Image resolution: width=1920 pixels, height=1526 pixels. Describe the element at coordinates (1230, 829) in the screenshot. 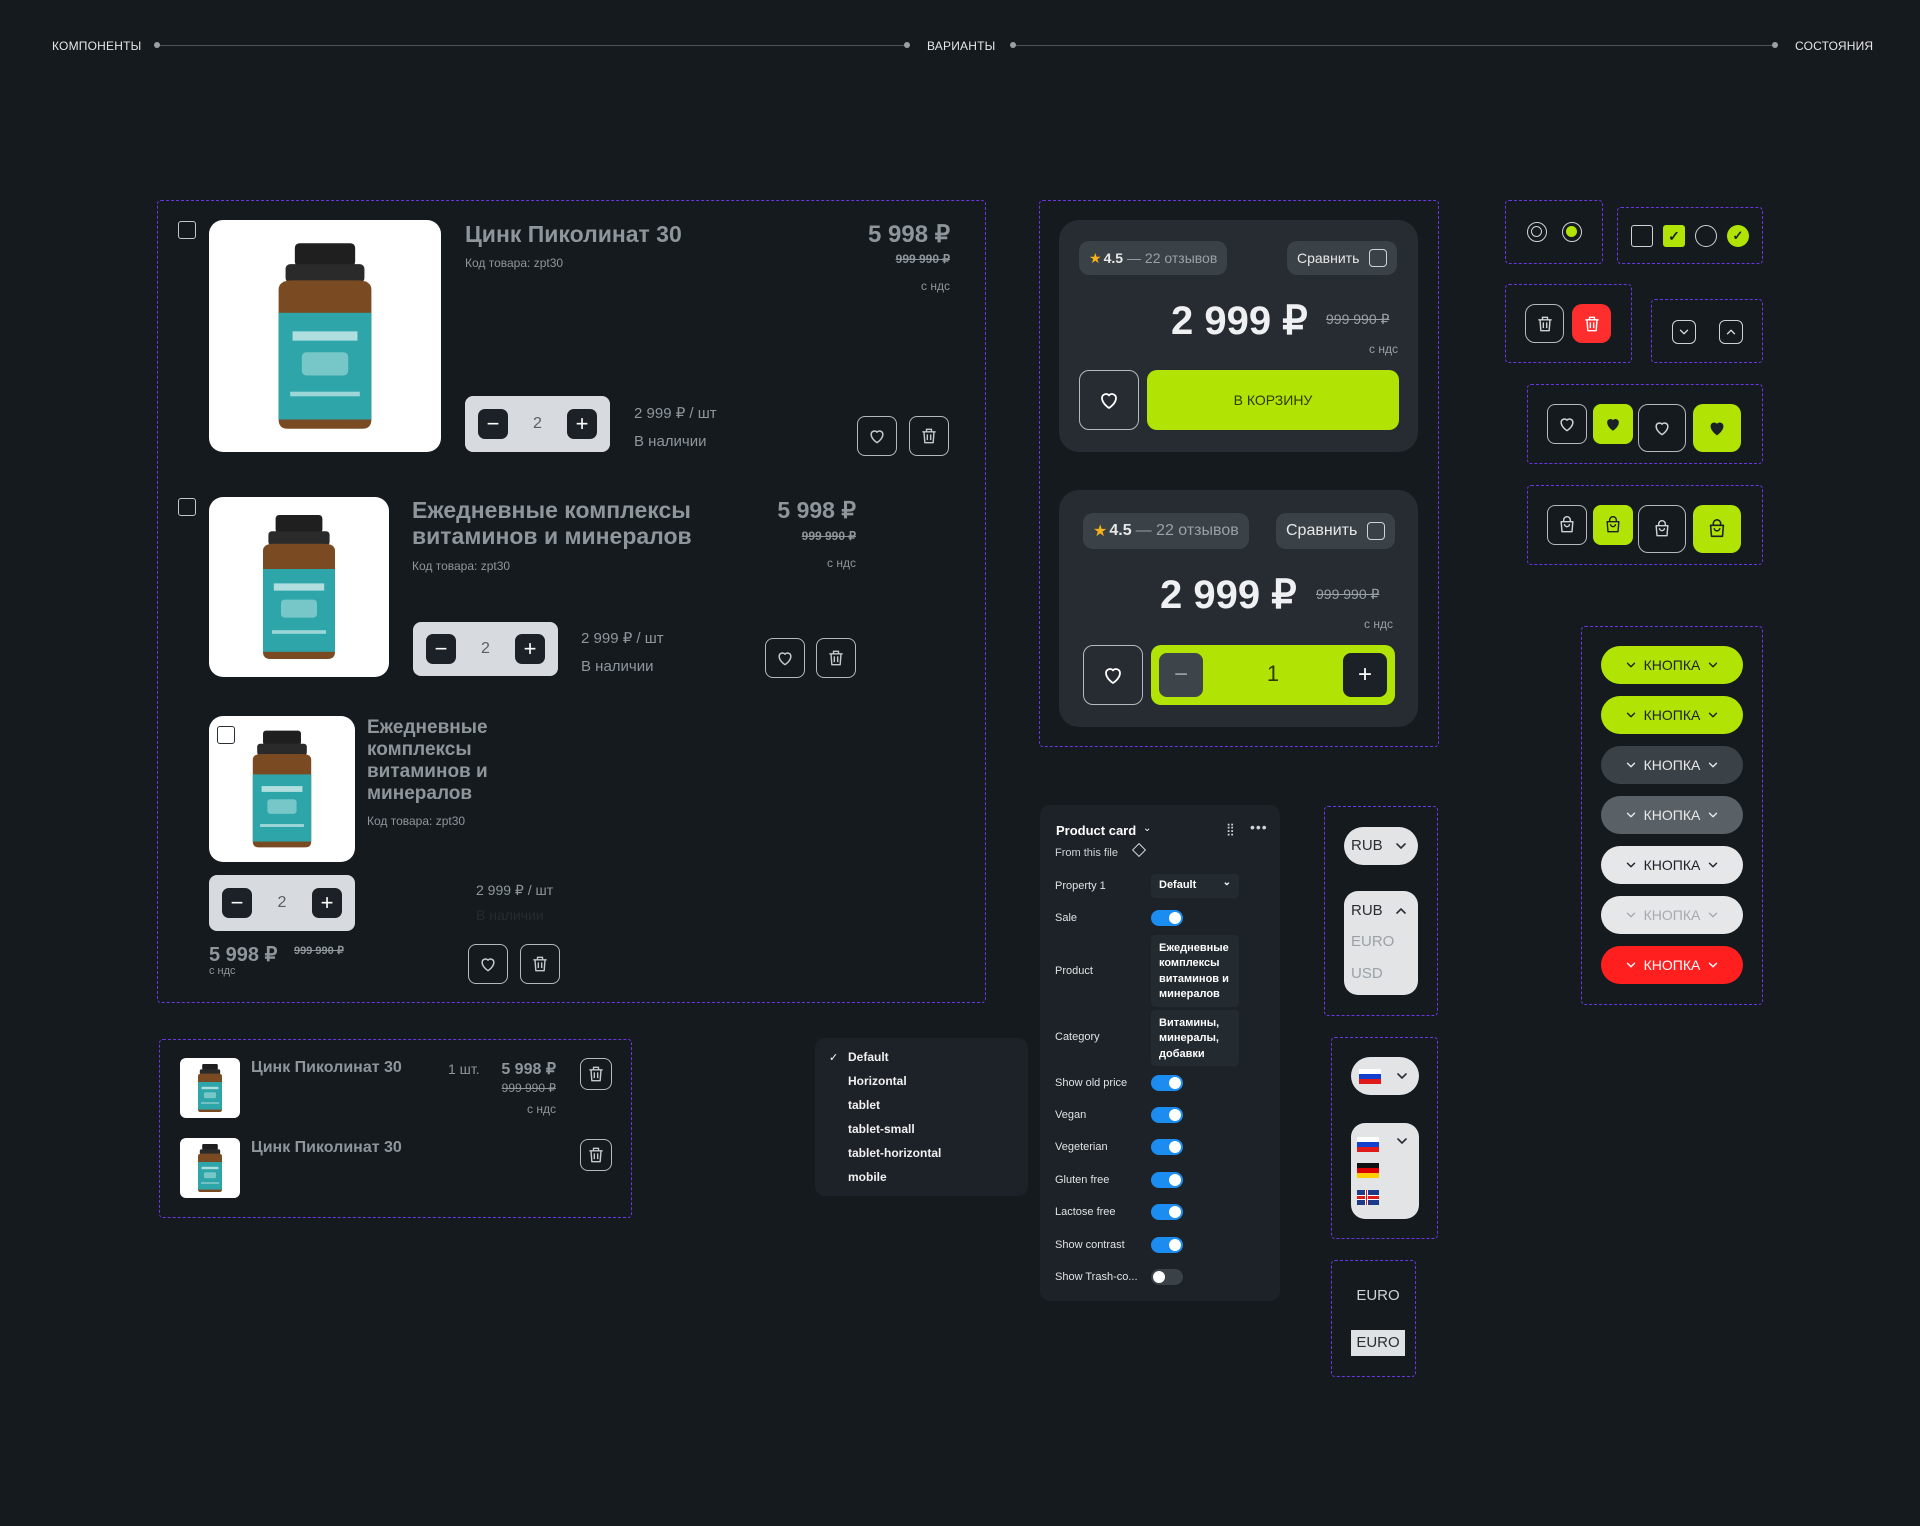

I see `grid-icon: ⣿` at that location.